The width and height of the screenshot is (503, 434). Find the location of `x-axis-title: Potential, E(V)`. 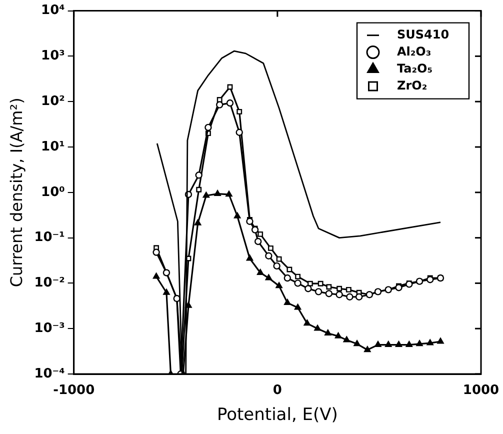

x-axis-title: Potential, E(V) is located at coordinates (277, 415).